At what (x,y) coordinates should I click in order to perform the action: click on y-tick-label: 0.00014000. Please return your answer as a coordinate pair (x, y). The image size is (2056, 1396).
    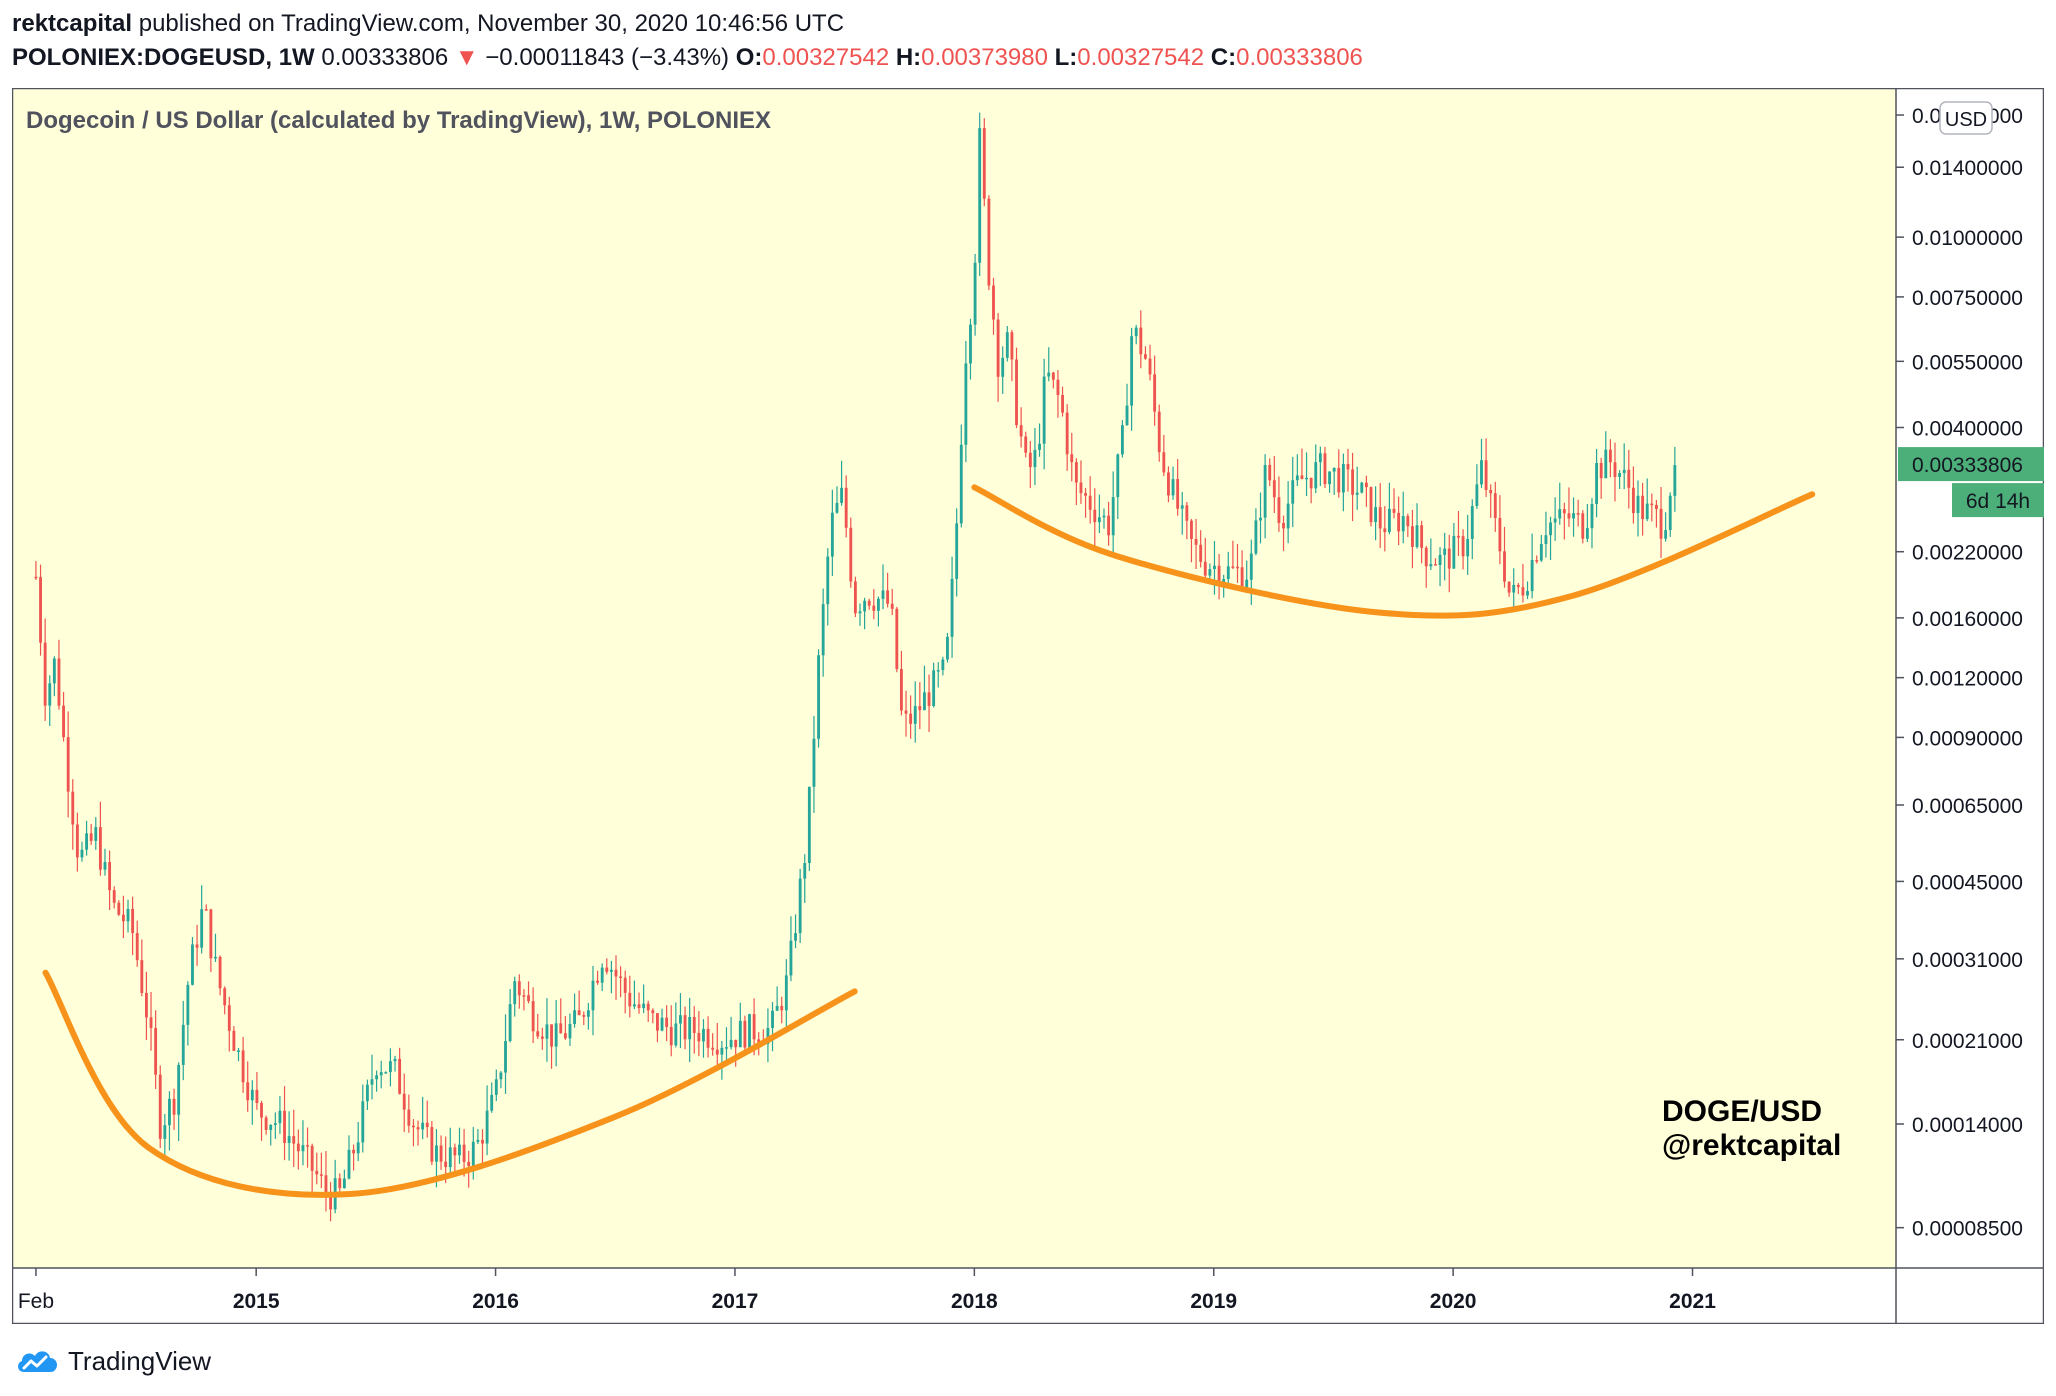
    Looking at the image, I should click on (1967, 1125).